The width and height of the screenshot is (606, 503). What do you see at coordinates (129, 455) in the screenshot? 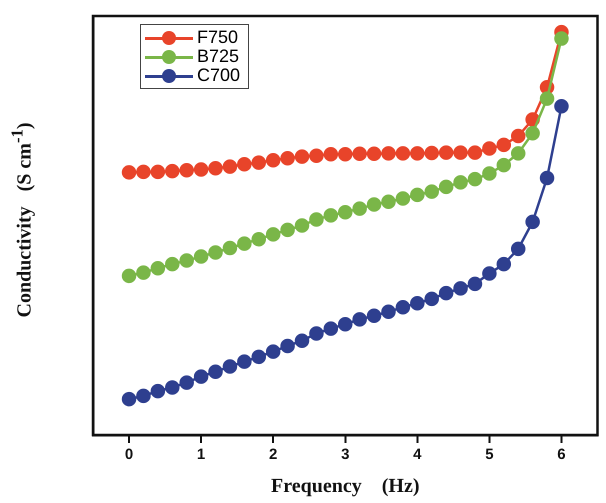
I see `x-tick-label: 0` at bounding box center [129, 455].